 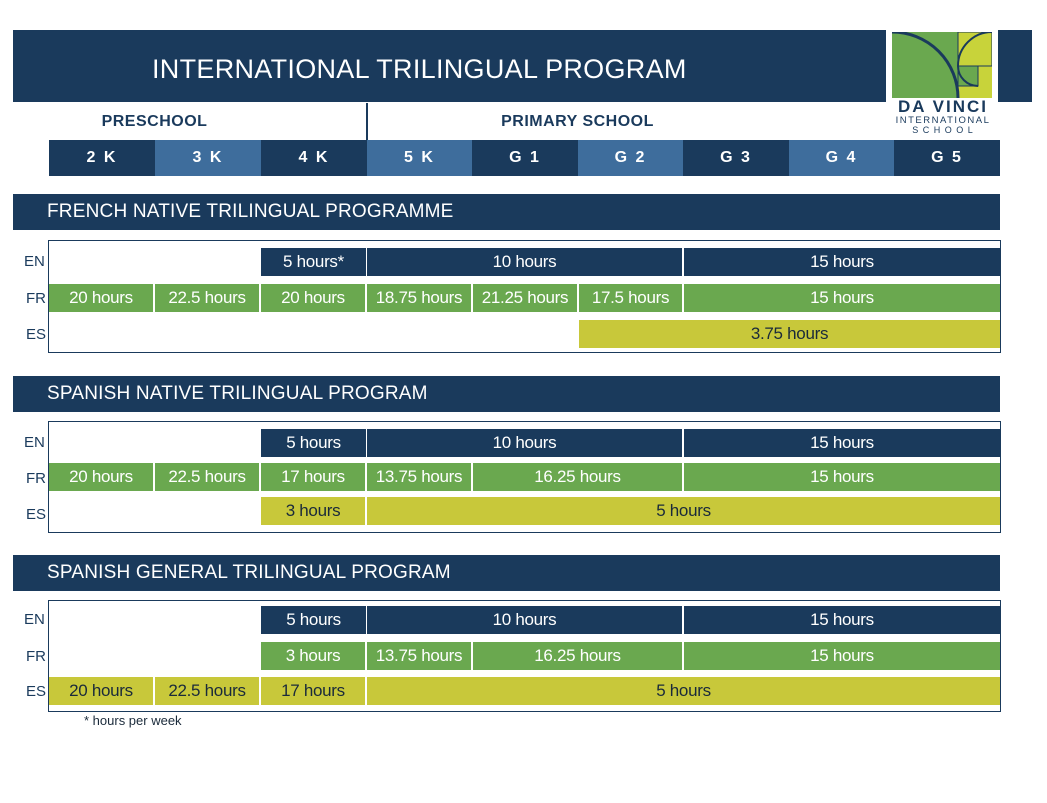 I want to click on header-banner, so click(x=522, y=66).